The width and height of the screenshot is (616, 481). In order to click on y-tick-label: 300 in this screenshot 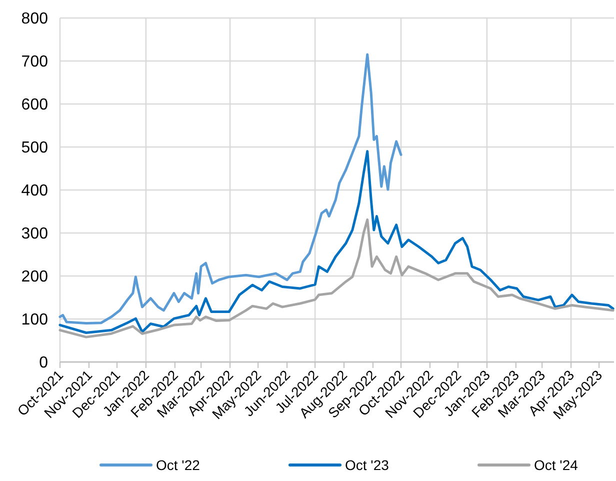, I will do `click(34, 234)`.